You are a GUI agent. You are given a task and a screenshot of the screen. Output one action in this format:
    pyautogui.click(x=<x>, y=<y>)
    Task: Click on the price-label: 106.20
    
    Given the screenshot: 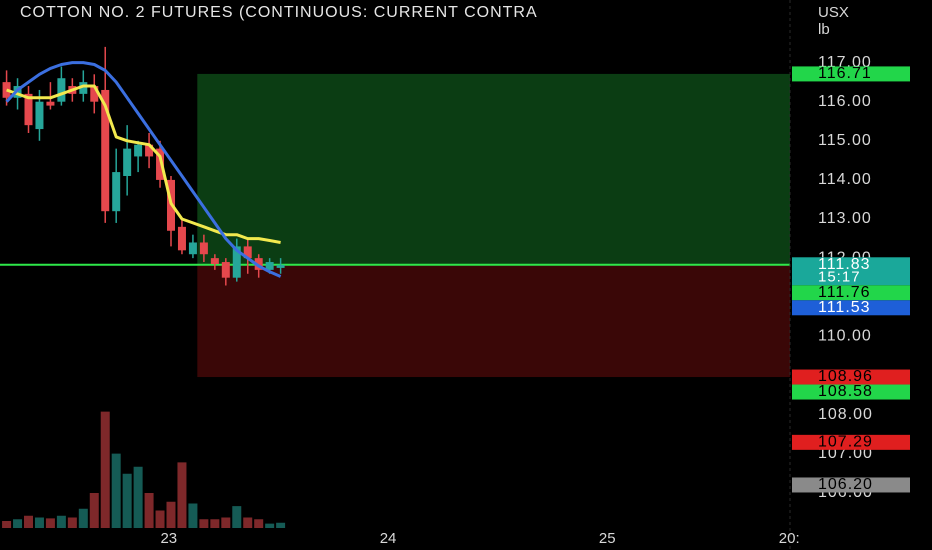 What is the action you would take?
    pyautogui.click(x=845, y=484)
    